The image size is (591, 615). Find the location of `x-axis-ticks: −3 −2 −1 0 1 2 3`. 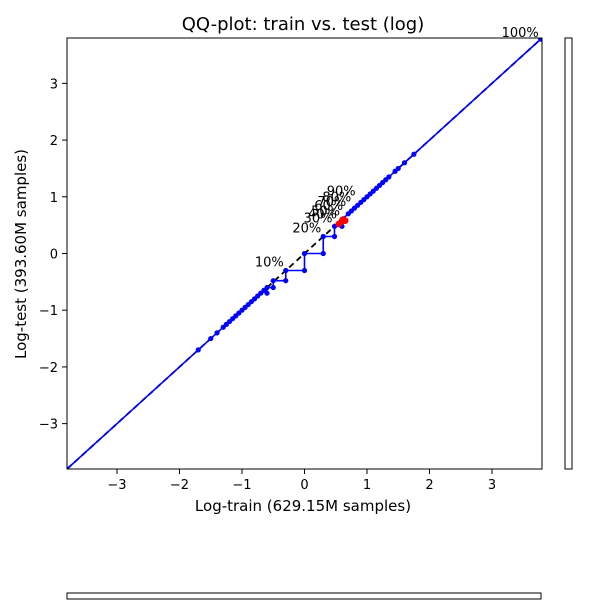

x-axis-ticks: −3 −2 −1 0 1 2 3 is located at coordinates (301, 481).